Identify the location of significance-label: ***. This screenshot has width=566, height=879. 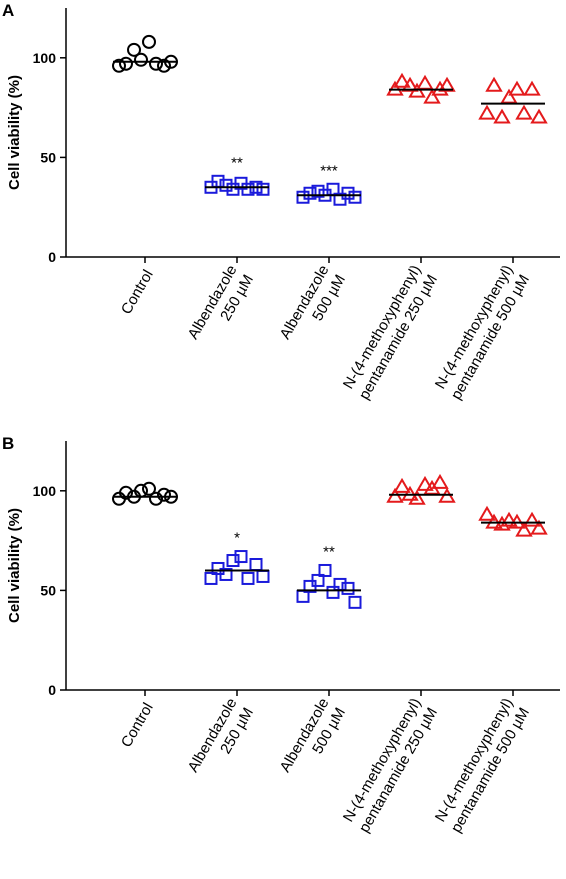
(329, 170).